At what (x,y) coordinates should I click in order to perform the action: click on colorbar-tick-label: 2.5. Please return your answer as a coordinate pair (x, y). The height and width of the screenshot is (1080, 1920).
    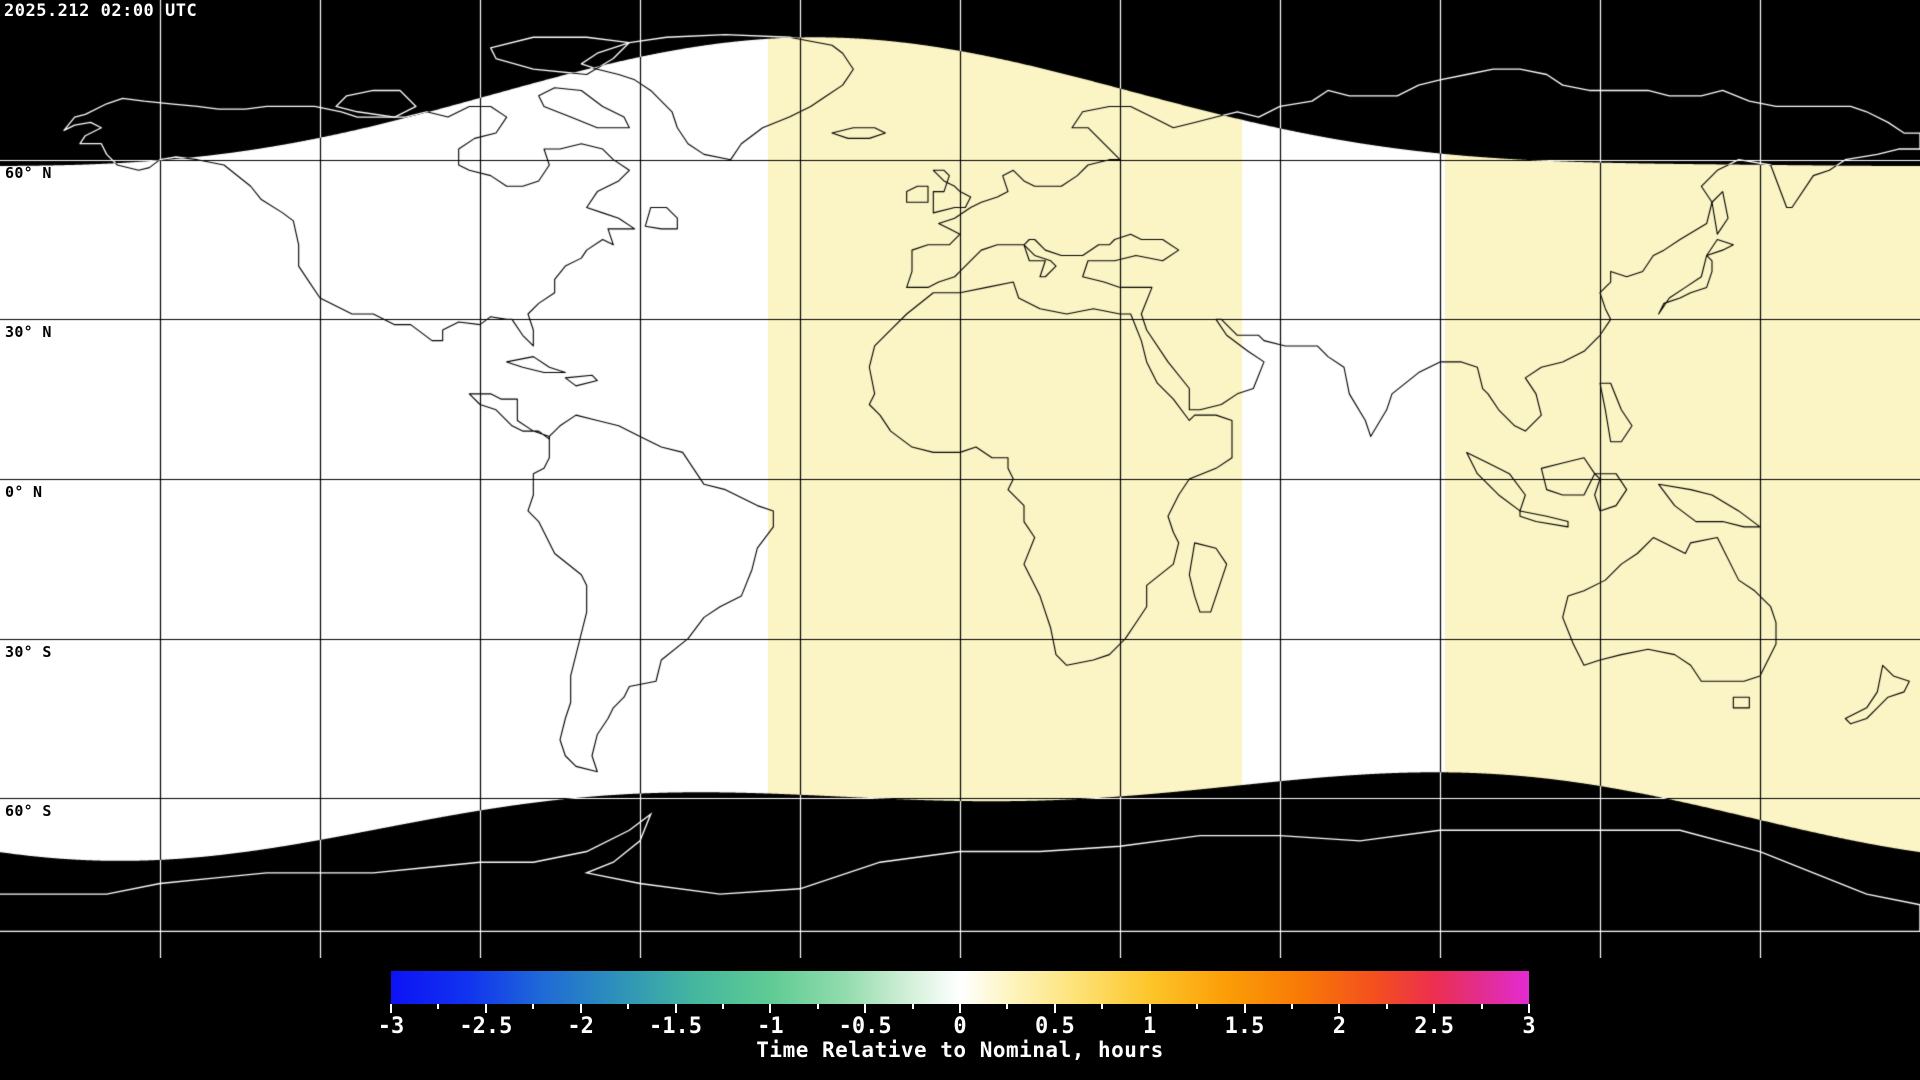
    Looking at the image, I should click on (1434, 1026).